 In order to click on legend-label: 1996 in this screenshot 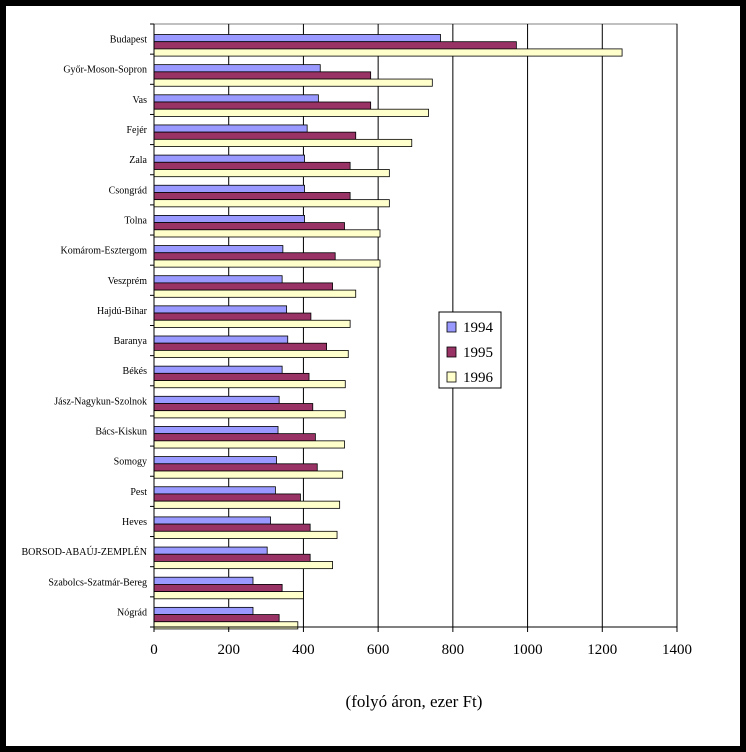, I will do `click(478, 378)`.